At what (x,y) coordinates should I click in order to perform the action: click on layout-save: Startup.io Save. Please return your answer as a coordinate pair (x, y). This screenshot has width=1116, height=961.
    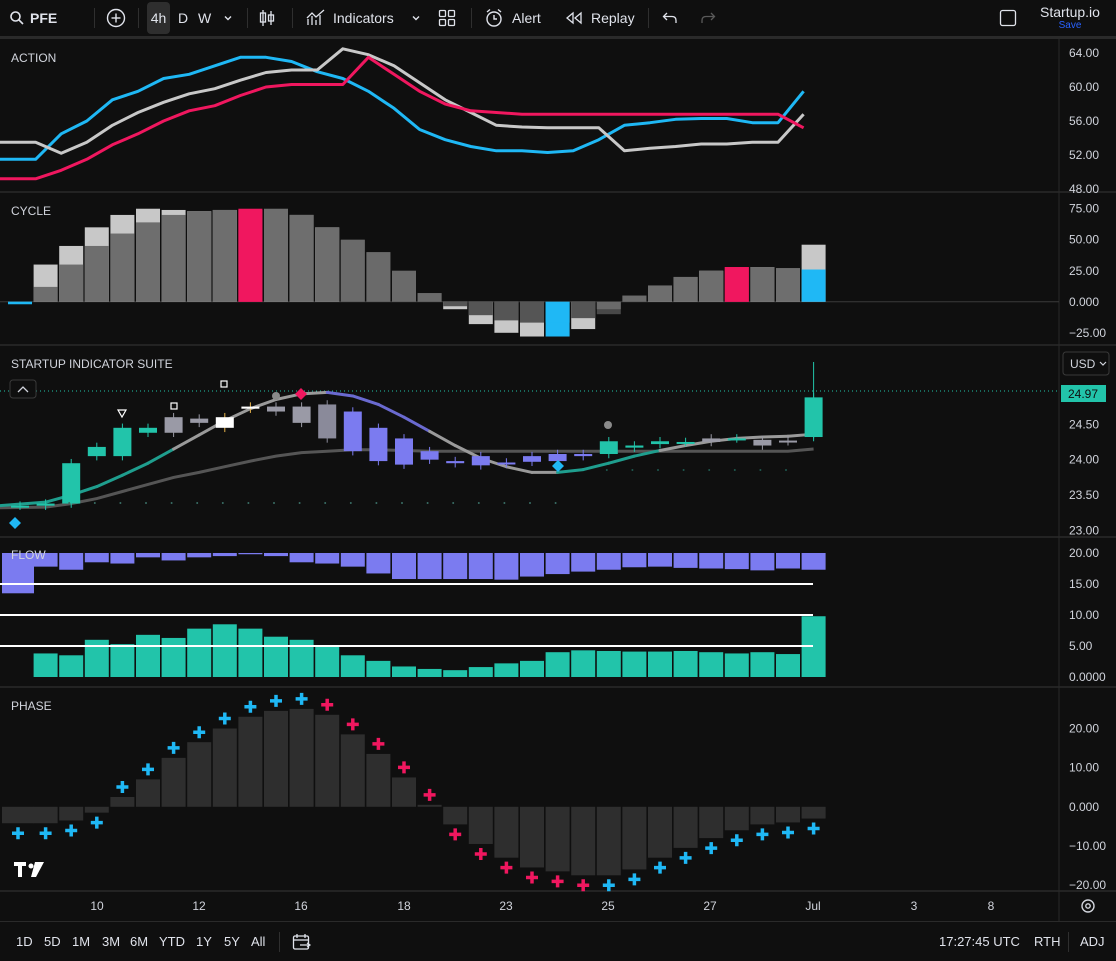
    Looking at the image, I should click on (1070, 18).